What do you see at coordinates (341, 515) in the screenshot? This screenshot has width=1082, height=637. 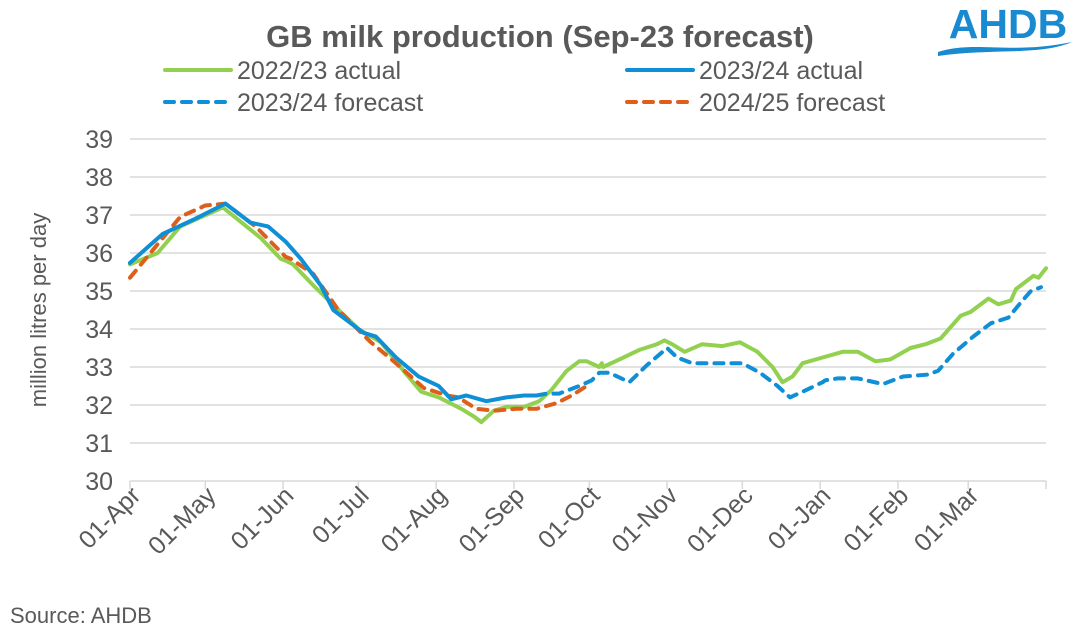 I see `x-tick-label: 01-Jul` at bounding box center [341, 515].